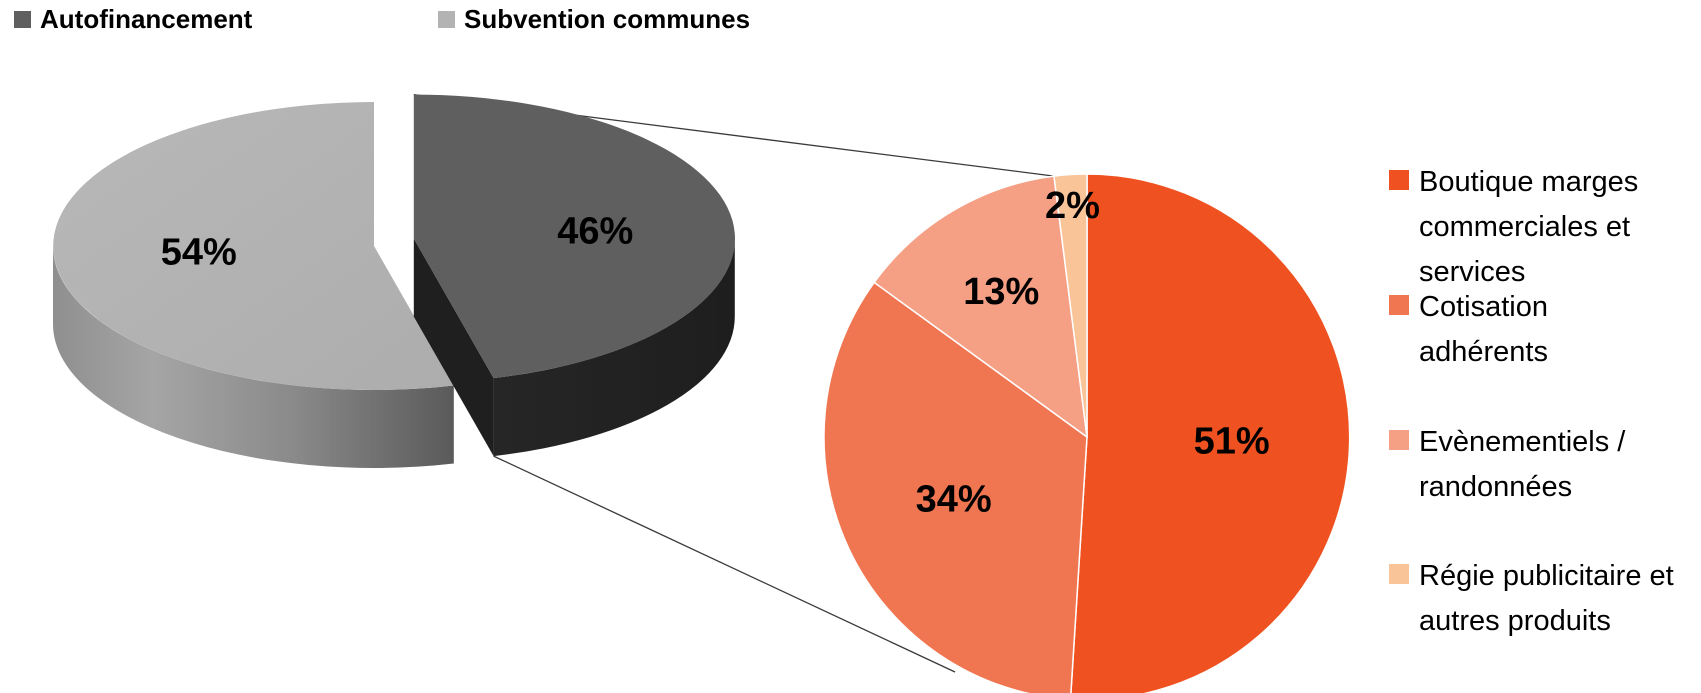  I want to click on legend-label-boutique: Boutique marges commerciales et services, so click(1529, 227).